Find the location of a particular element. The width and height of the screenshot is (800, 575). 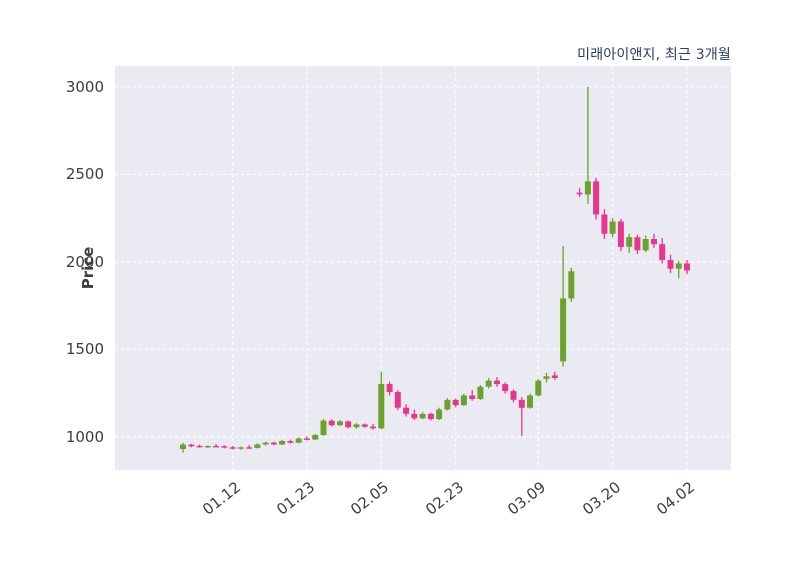

y-tick-label: 2500 is located at coordinates (84, 174).